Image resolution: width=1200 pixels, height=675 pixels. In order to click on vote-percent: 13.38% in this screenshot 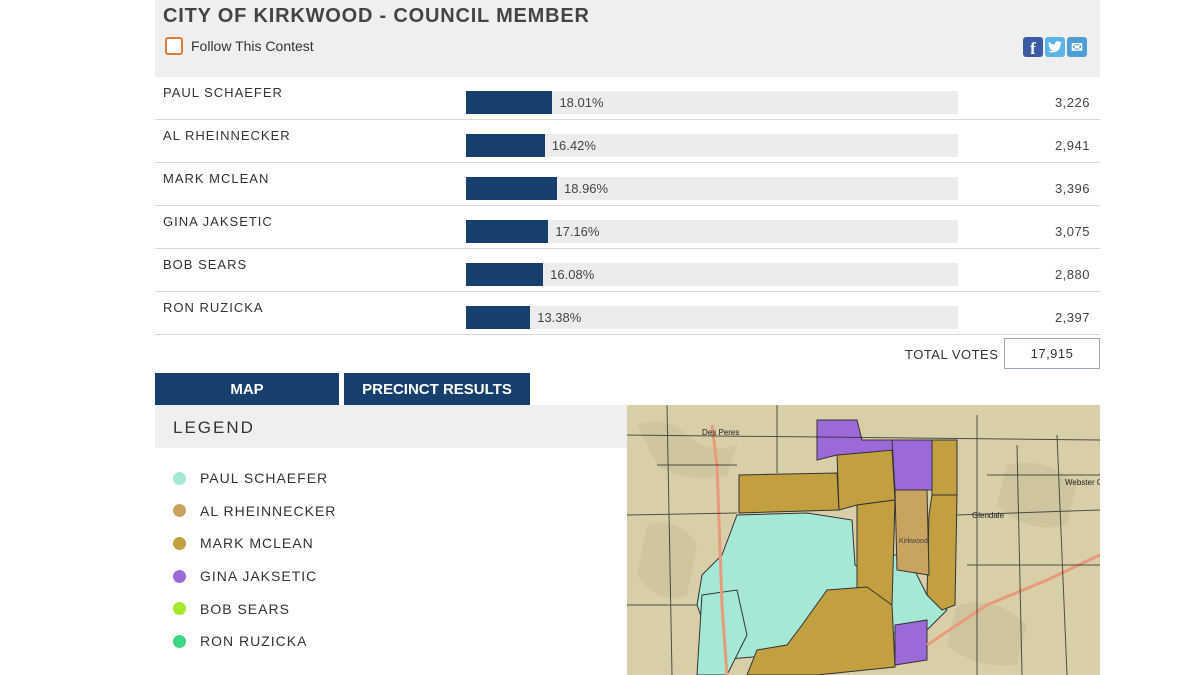, I will do `click(559, 317)`.